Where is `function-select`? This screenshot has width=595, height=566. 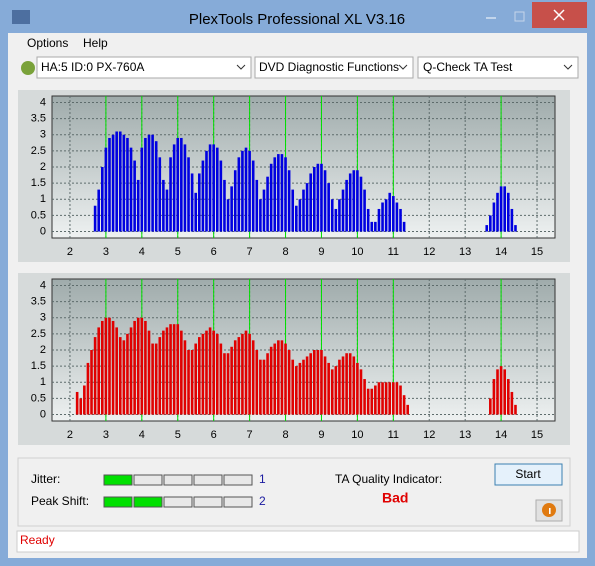
function-select is located at coordinates (334, 67).